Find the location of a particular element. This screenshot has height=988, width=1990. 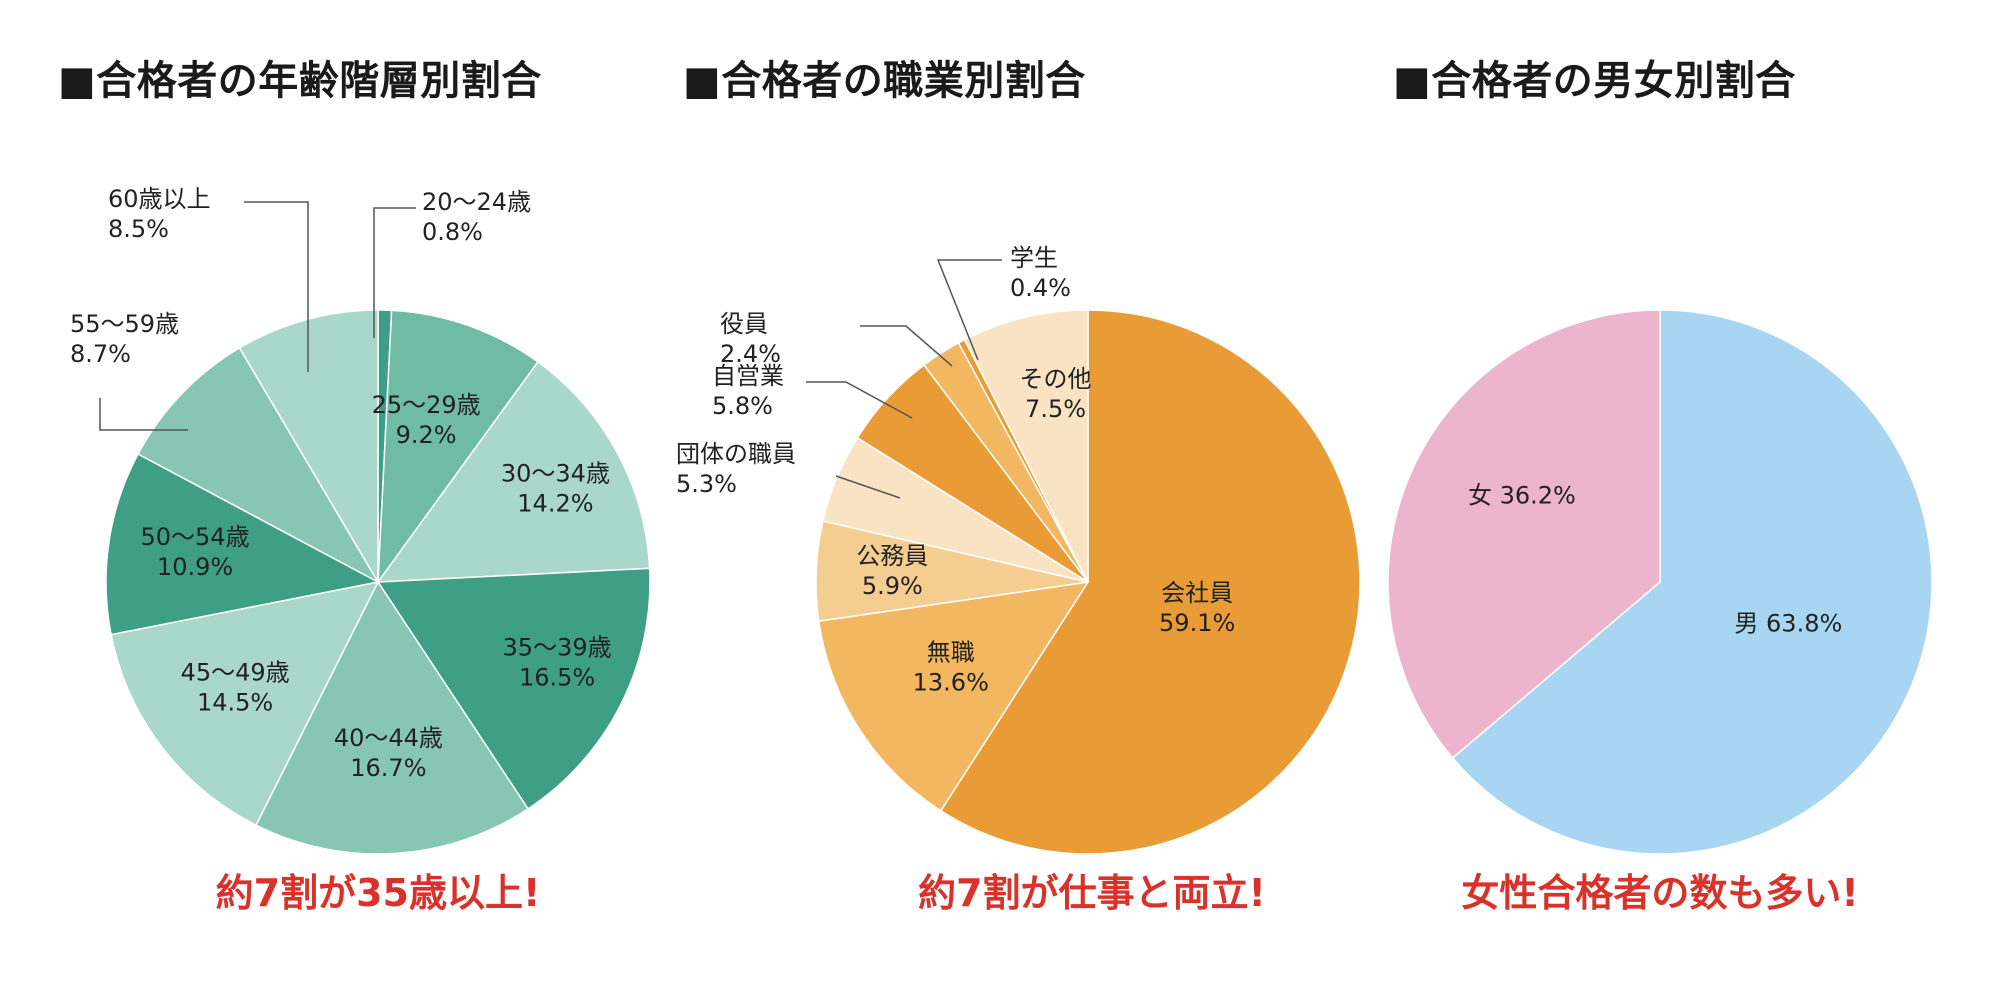

slice-category: 45〜49歳 is located at coordinates (235, 673).